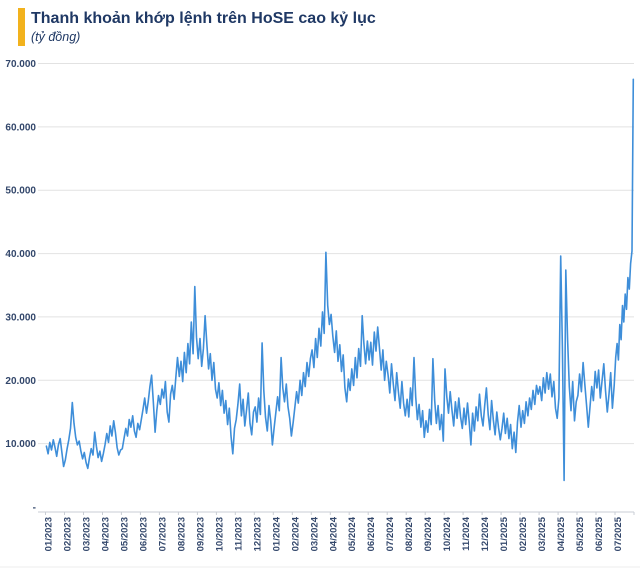 The image size is (640, 573). Describe the element at coordinates (599, 533) in the screenshot. I see `x-axis-label: 06/2025` at that location.